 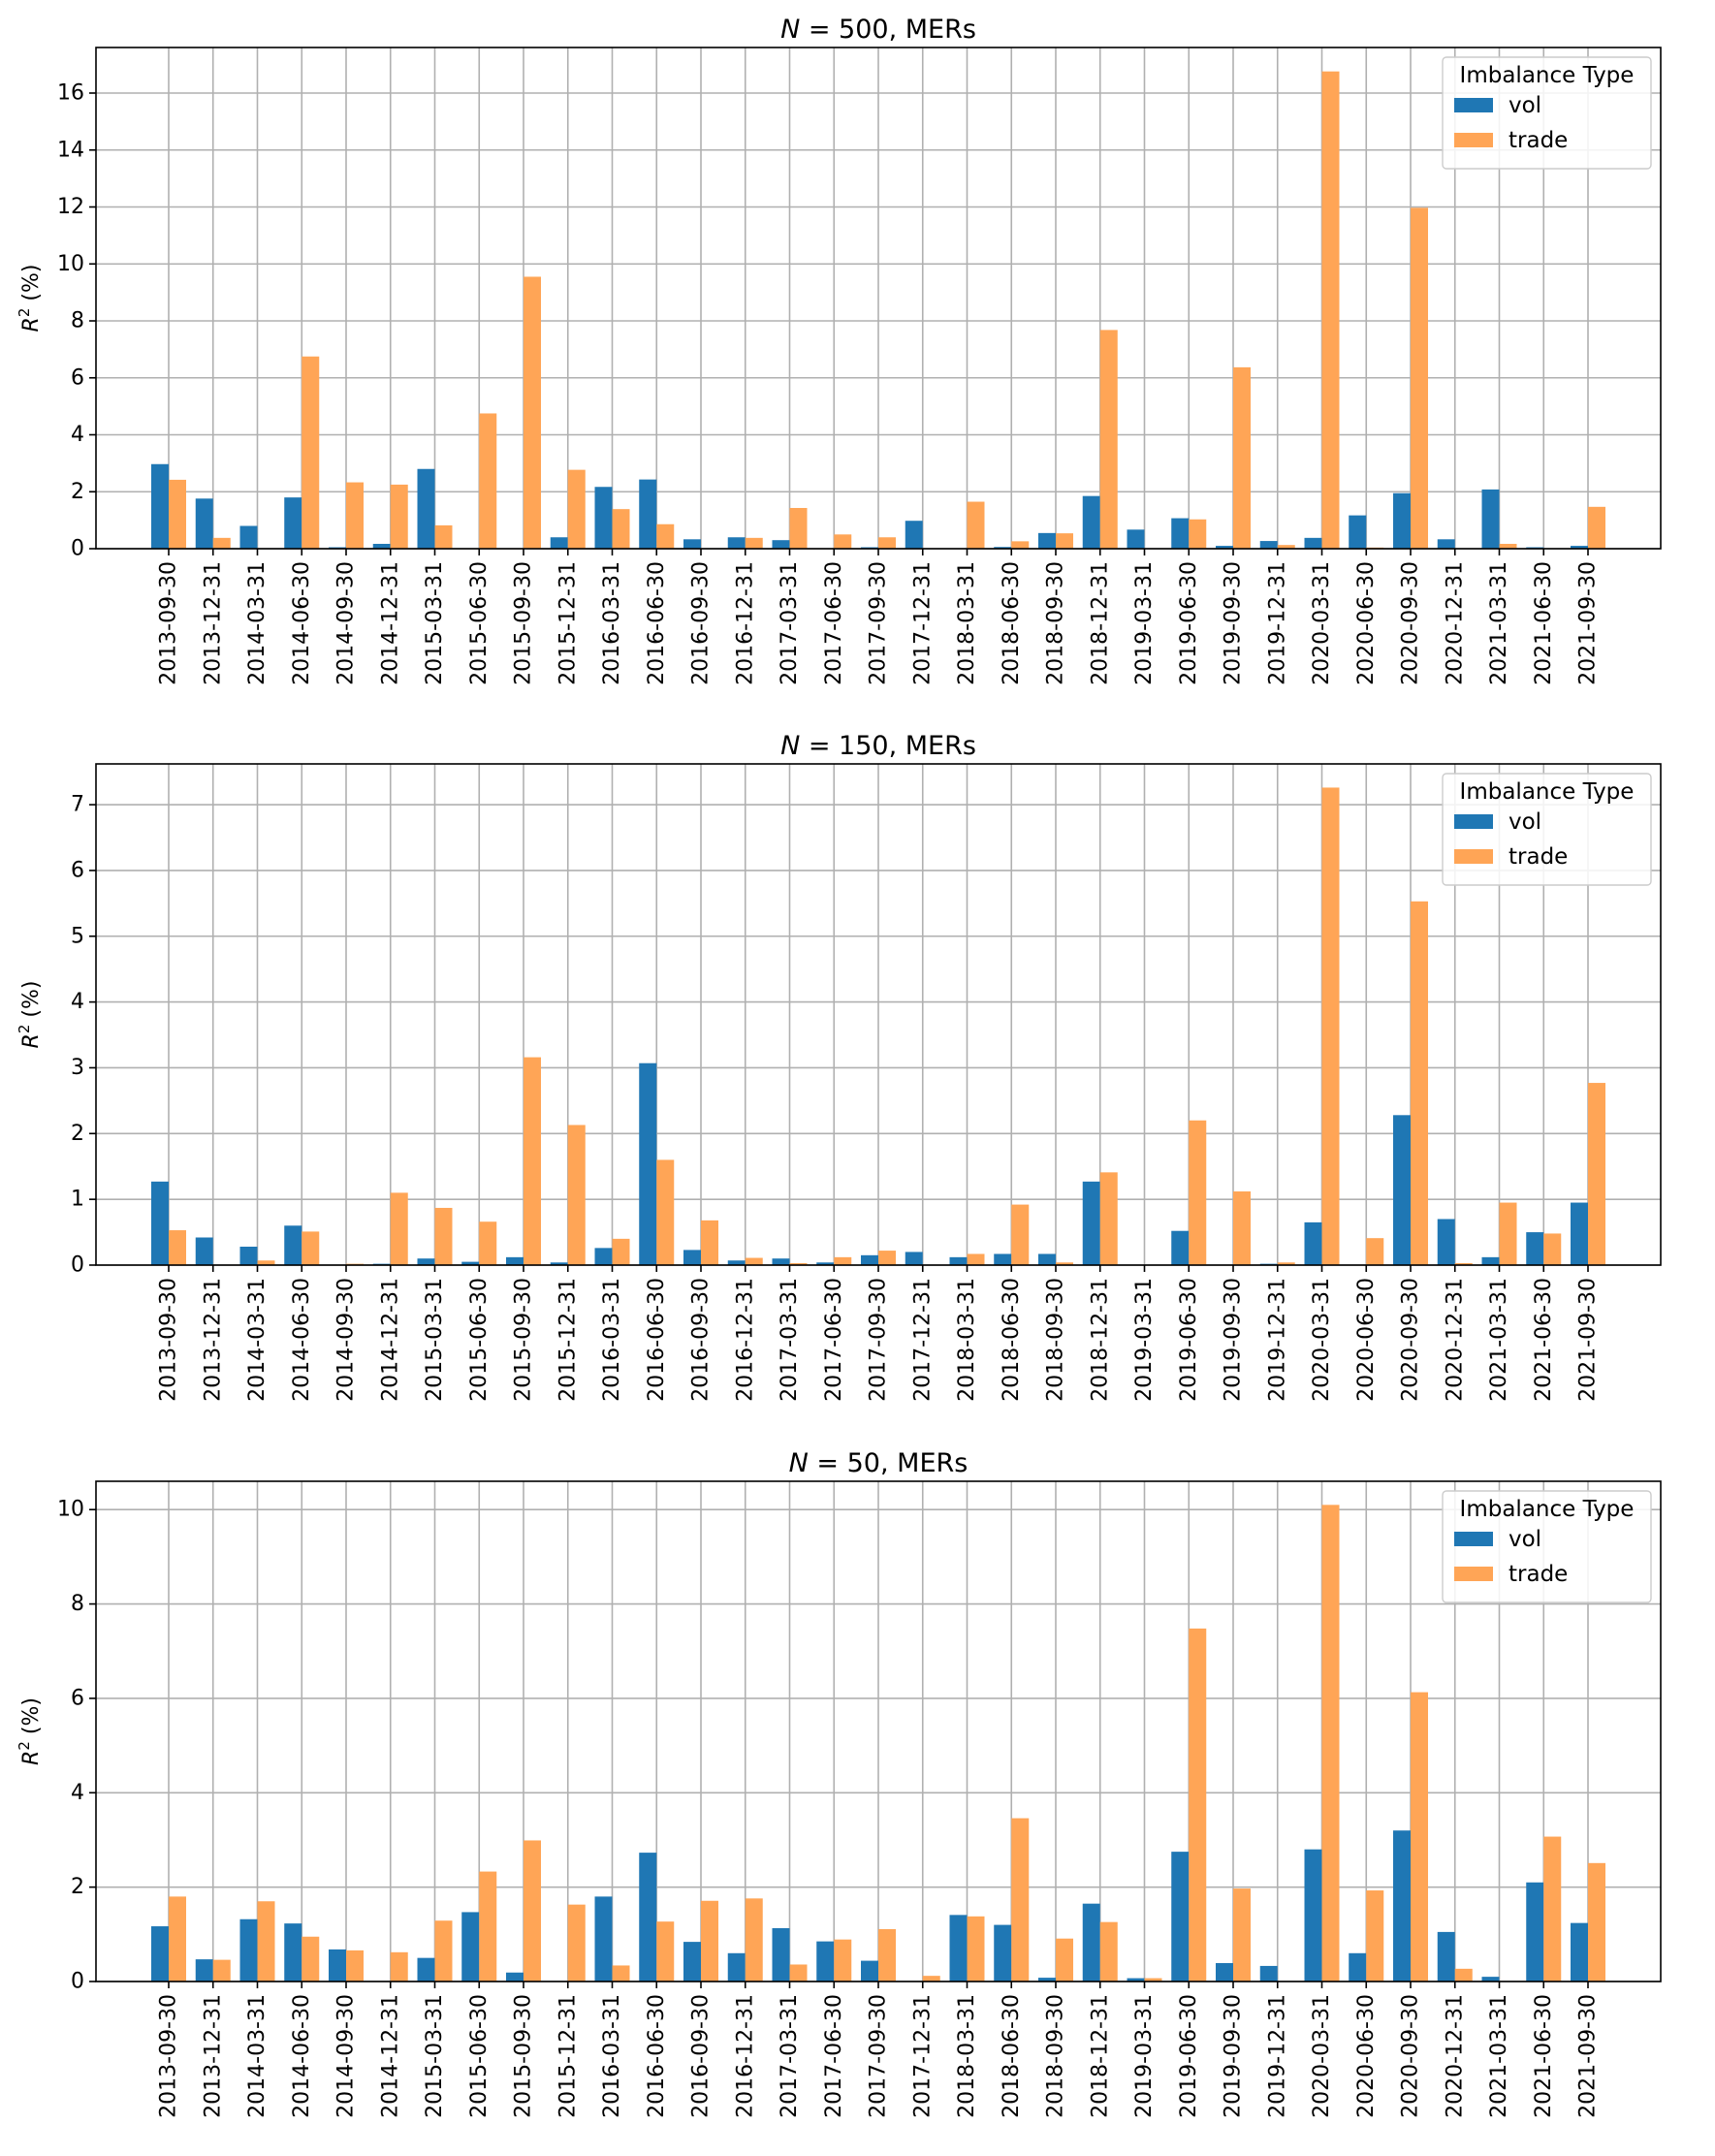 What do you see at coordinates (302, 2056) in the screenshot?
I see `x-tick-label: 2014-06-30` at bounding box center [302, 2056].